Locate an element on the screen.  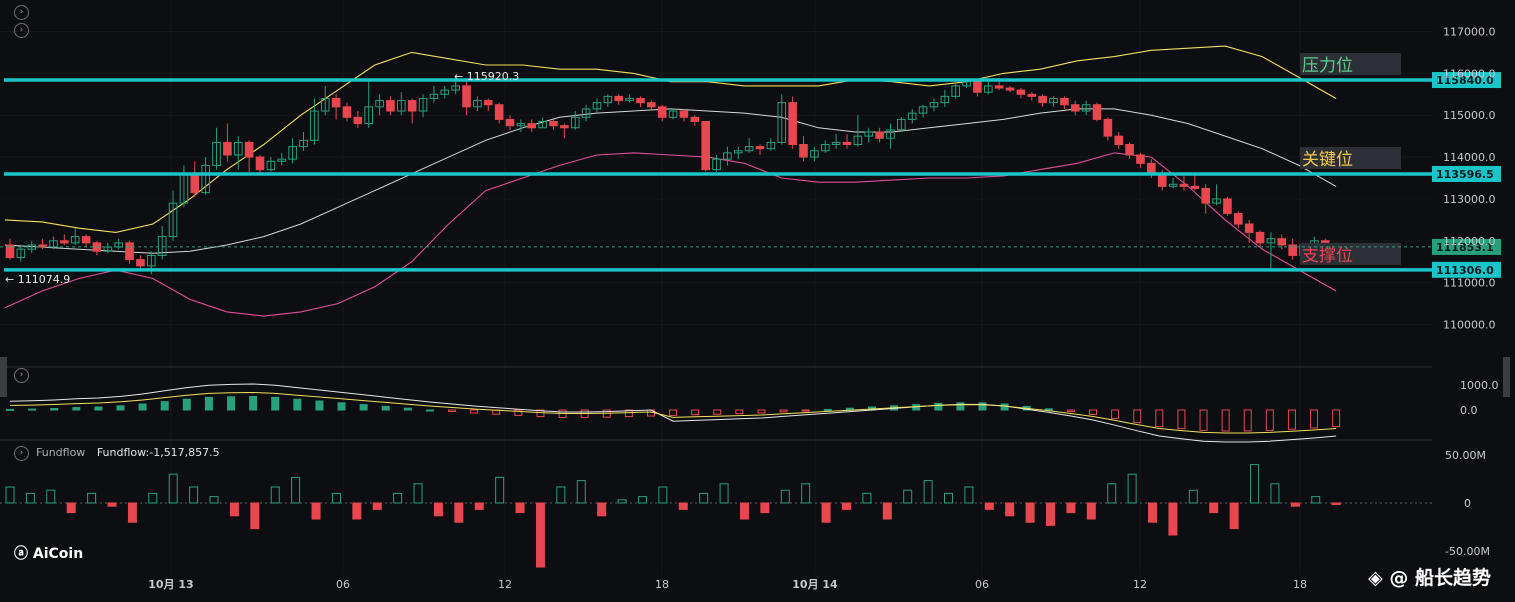
fundflow-value: Fundflow:-1,517,857.5 is located at coordinates (158, 452).